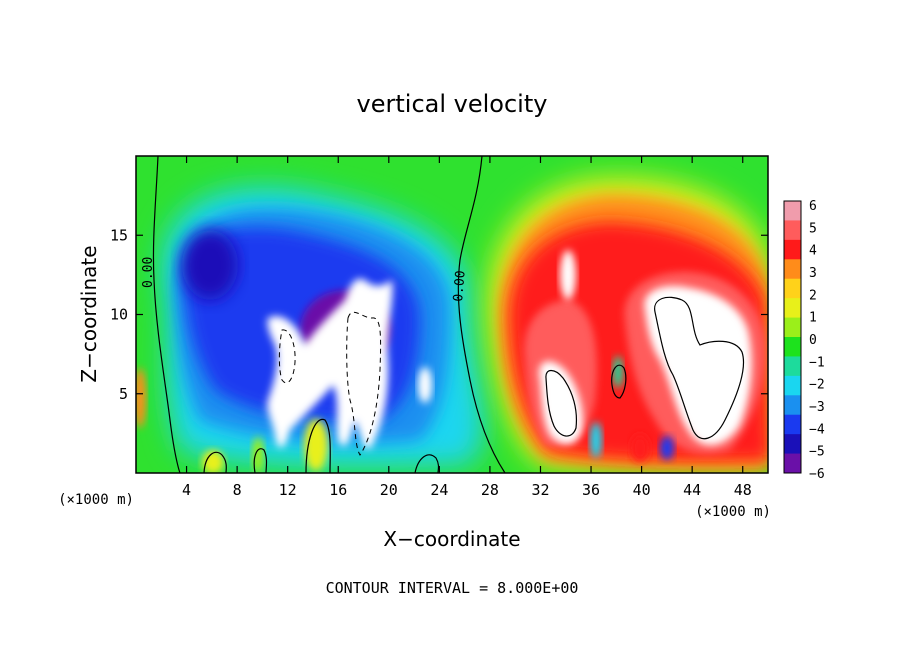 The height and width of the screenshot is (654, 904). I want to click on x-tick-label: 40, so click(642, 490).